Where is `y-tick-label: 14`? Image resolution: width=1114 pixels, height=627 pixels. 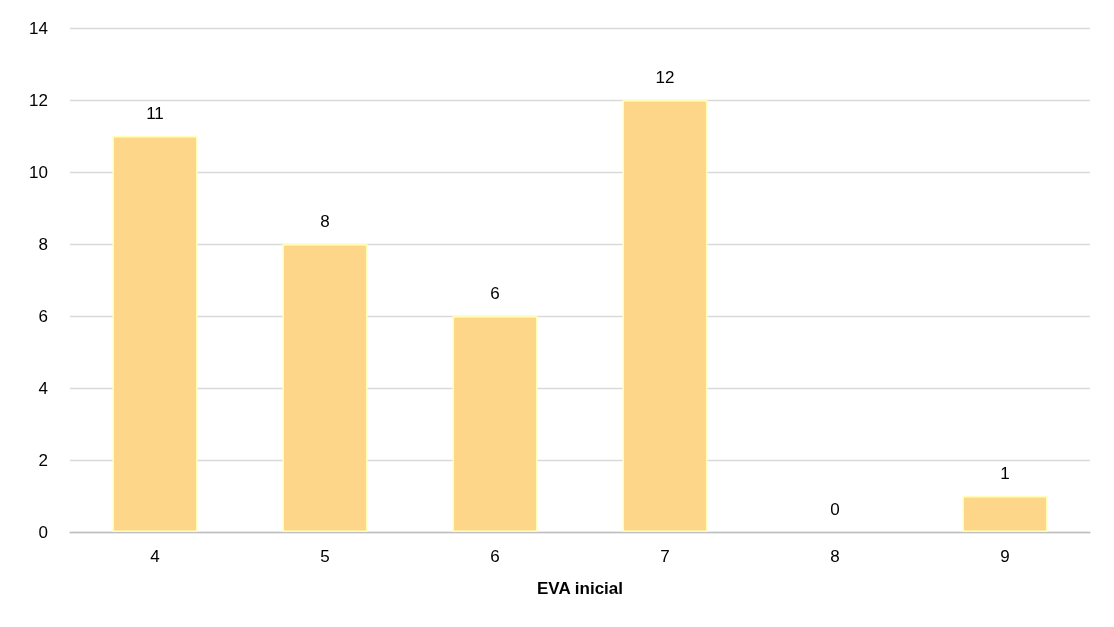 y-tick-label: 14 is located at coordinates (38, 28).